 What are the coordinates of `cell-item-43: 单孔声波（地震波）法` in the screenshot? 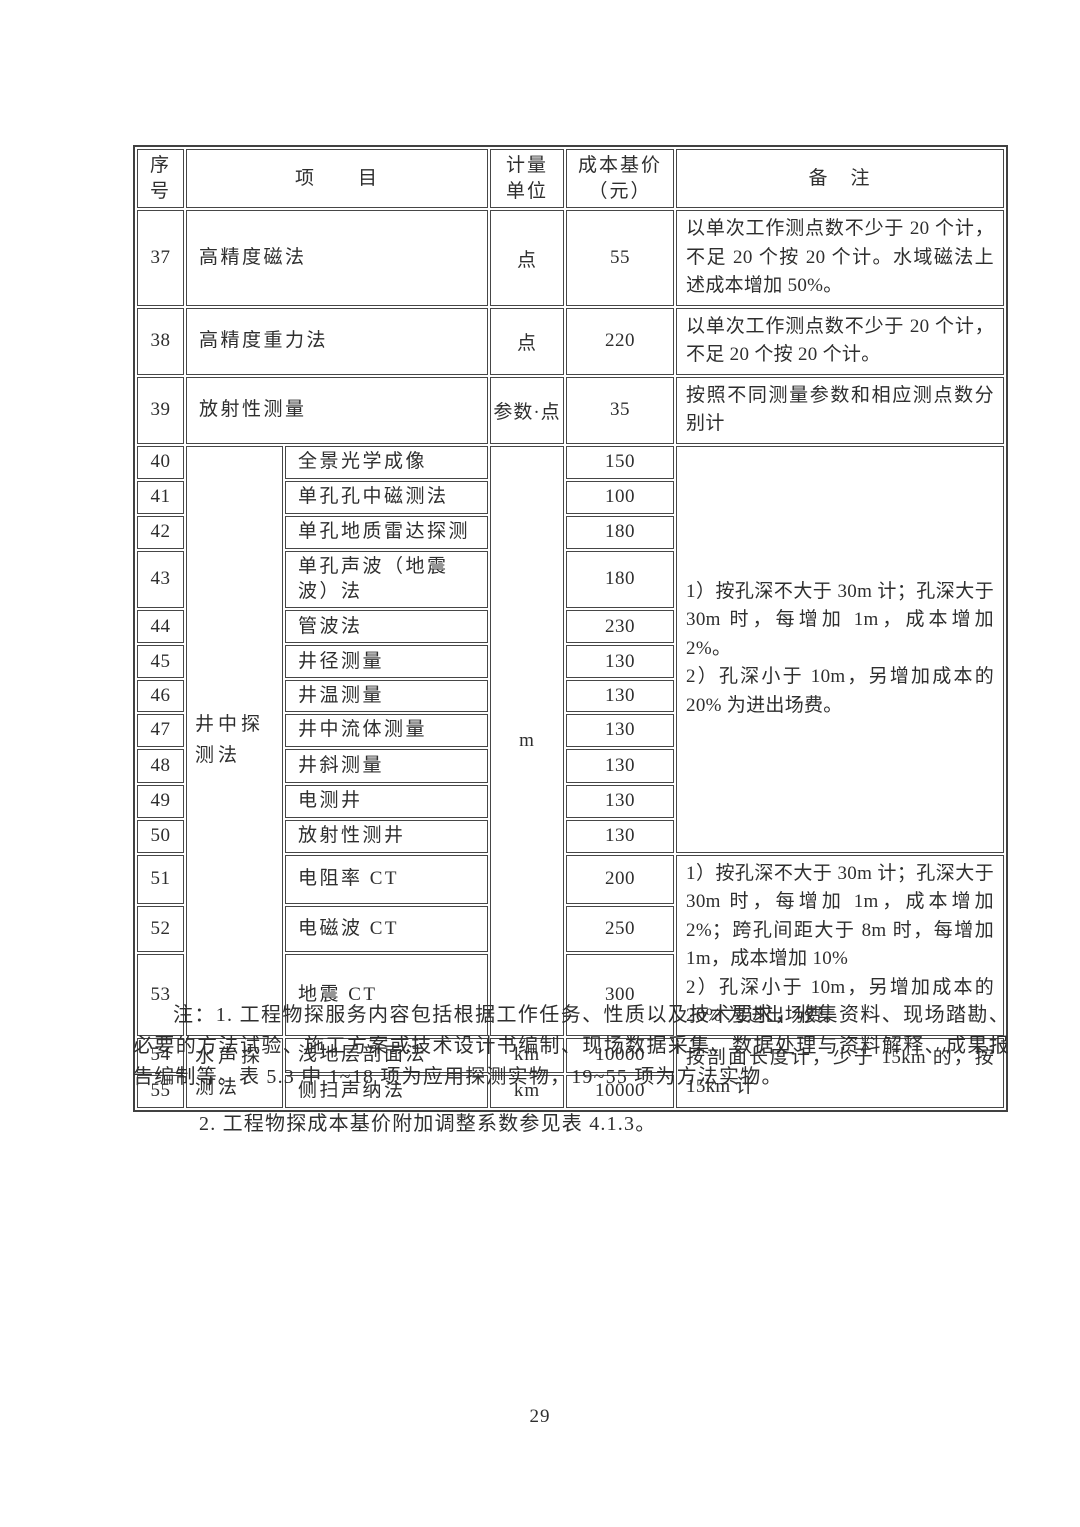 It's located at (387, 579).